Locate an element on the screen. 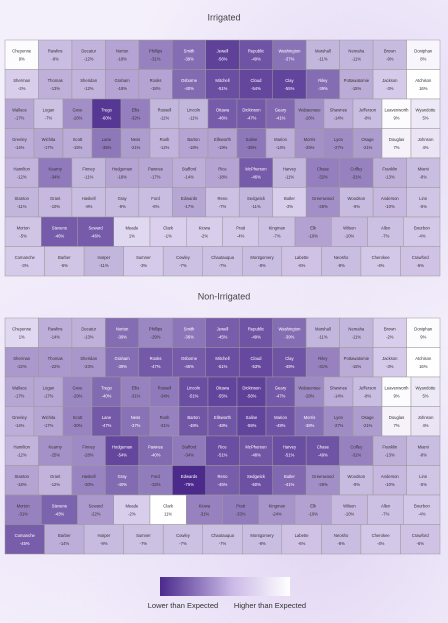  county-name: Franklin is located at coordinates (390, 168).